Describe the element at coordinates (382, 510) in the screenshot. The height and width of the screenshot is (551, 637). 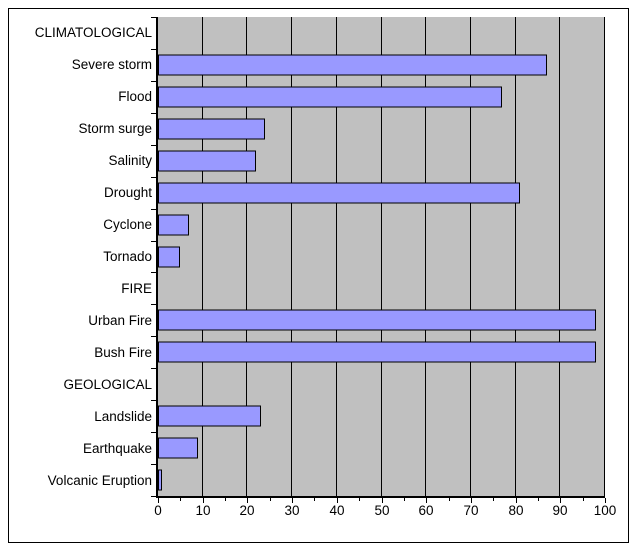
I see `x-axis-label: 50` at that location.